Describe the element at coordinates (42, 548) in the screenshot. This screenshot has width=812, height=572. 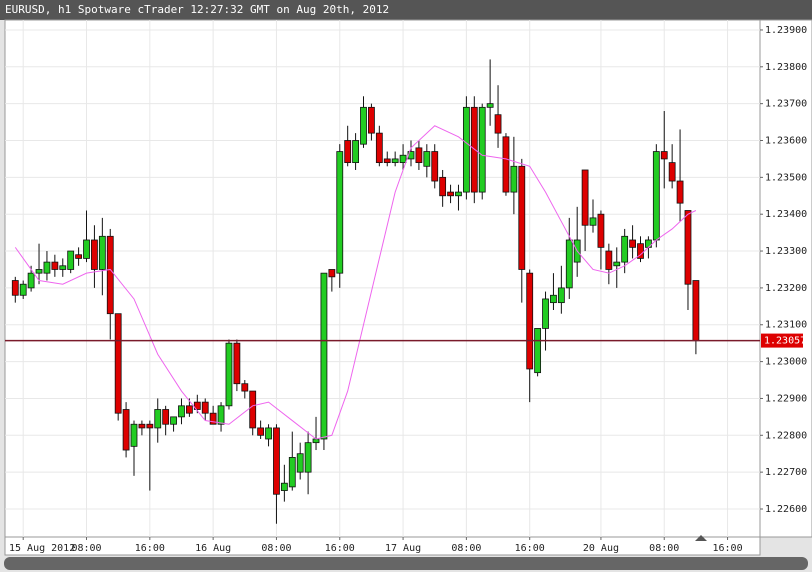
I see `x-tick-label: 15 Aug 2012` at that location.